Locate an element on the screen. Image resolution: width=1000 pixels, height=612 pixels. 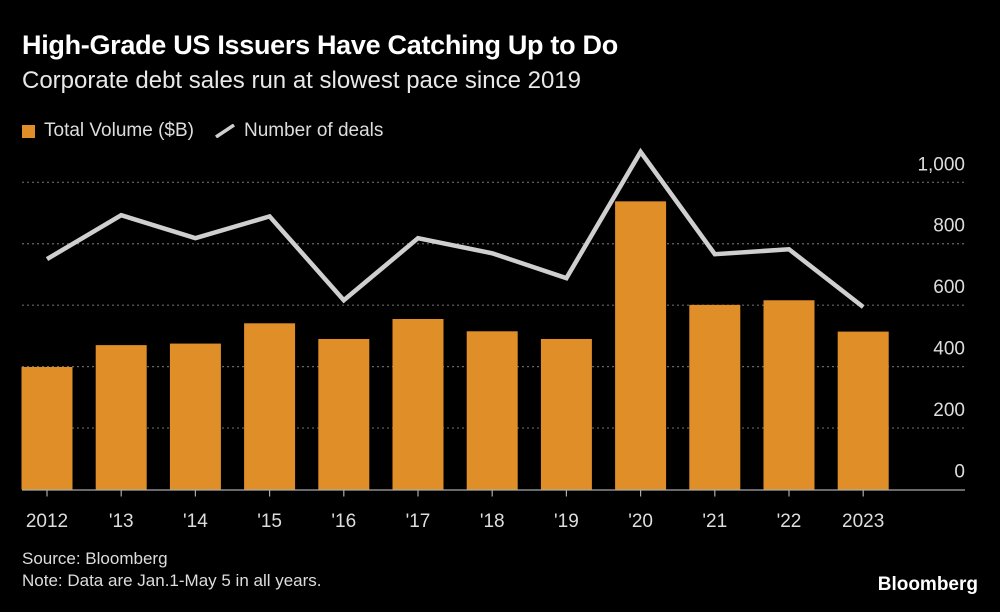
y-tick-label: 0 is located at coordinates (959, 472).